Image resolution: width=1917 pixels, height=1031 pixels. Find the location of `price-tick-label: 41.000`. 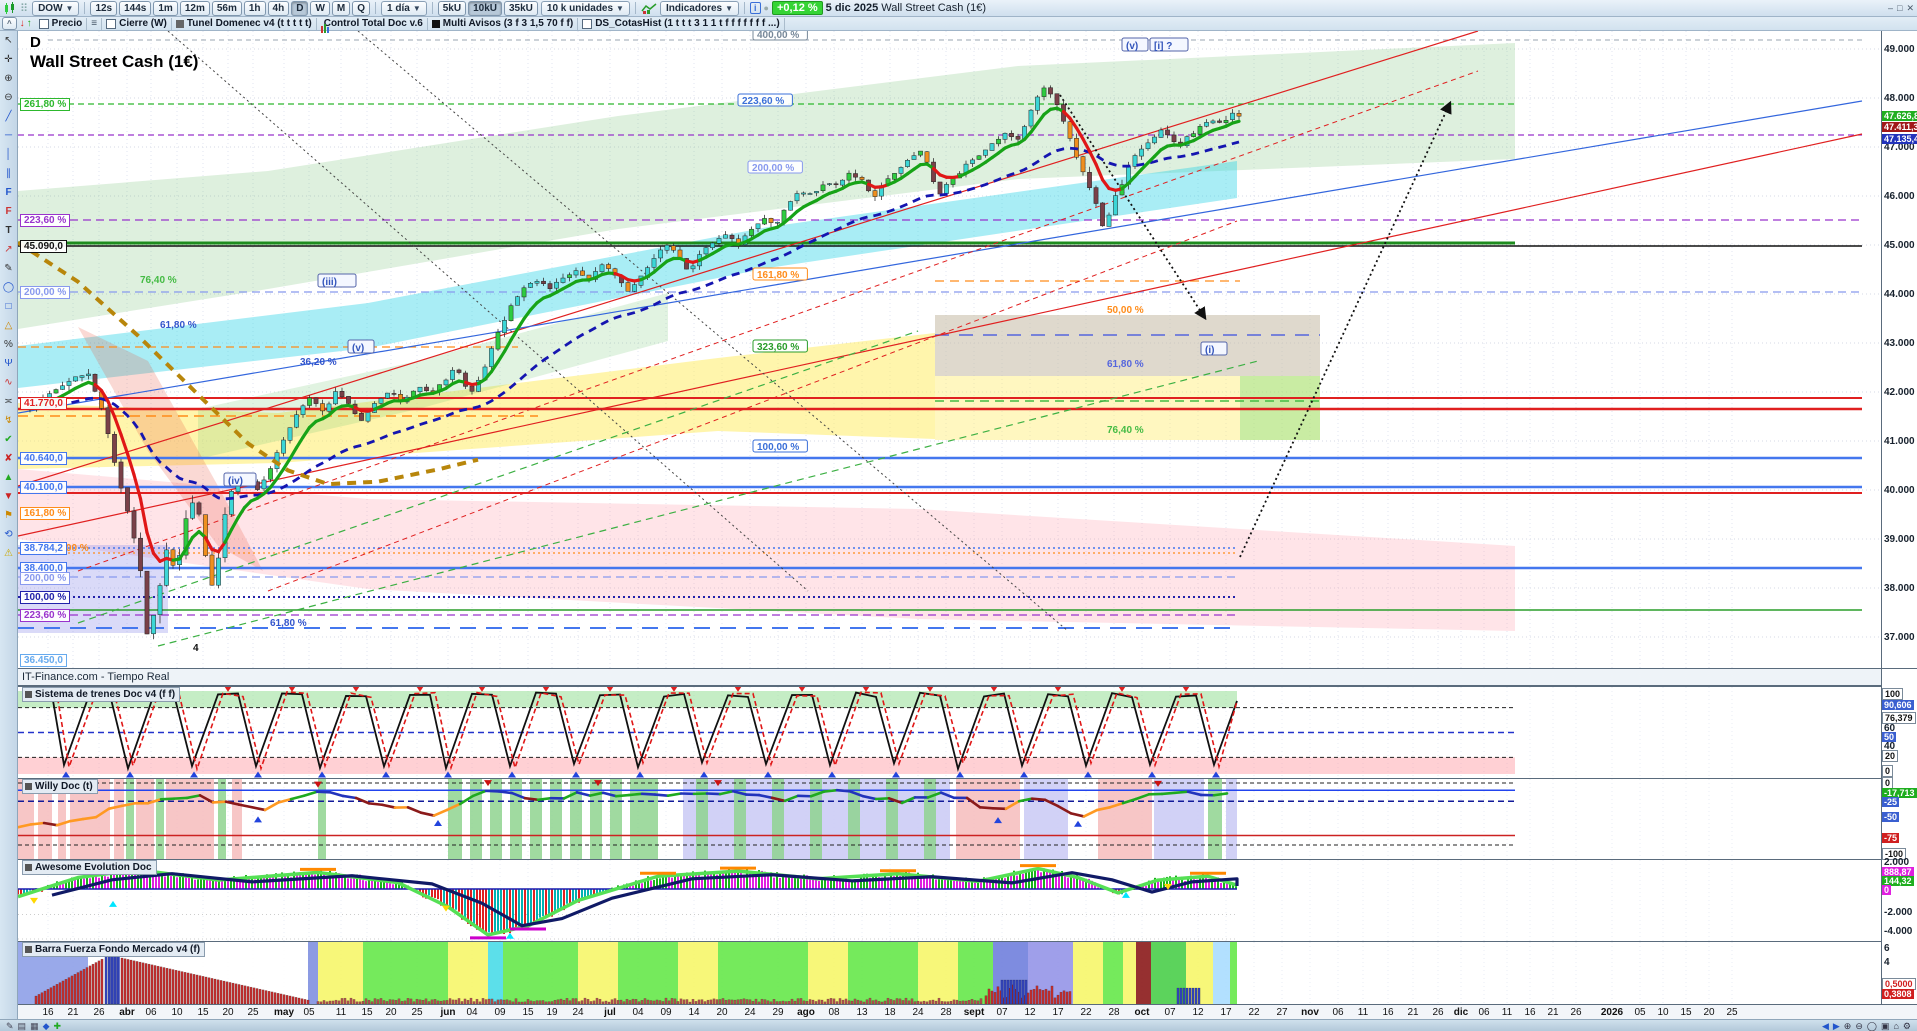

price-tick-label: 41.000 is located at coordinates (1899, 441).